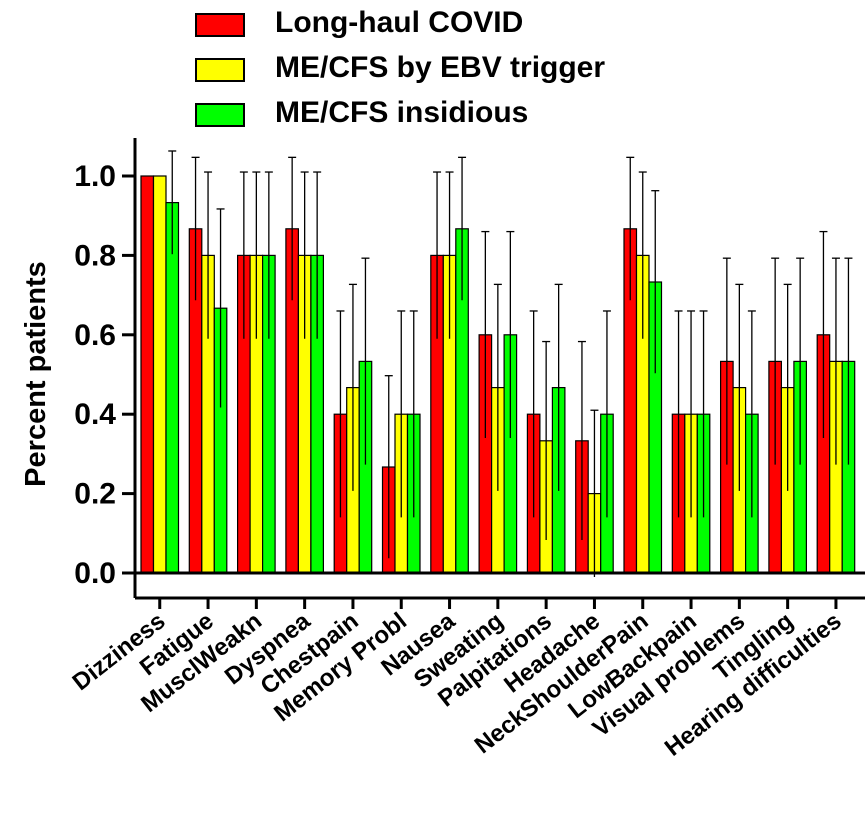 This screenshot has height=832, width=865. I want to click on y-tick-label: 0.2, so click(95, 494).